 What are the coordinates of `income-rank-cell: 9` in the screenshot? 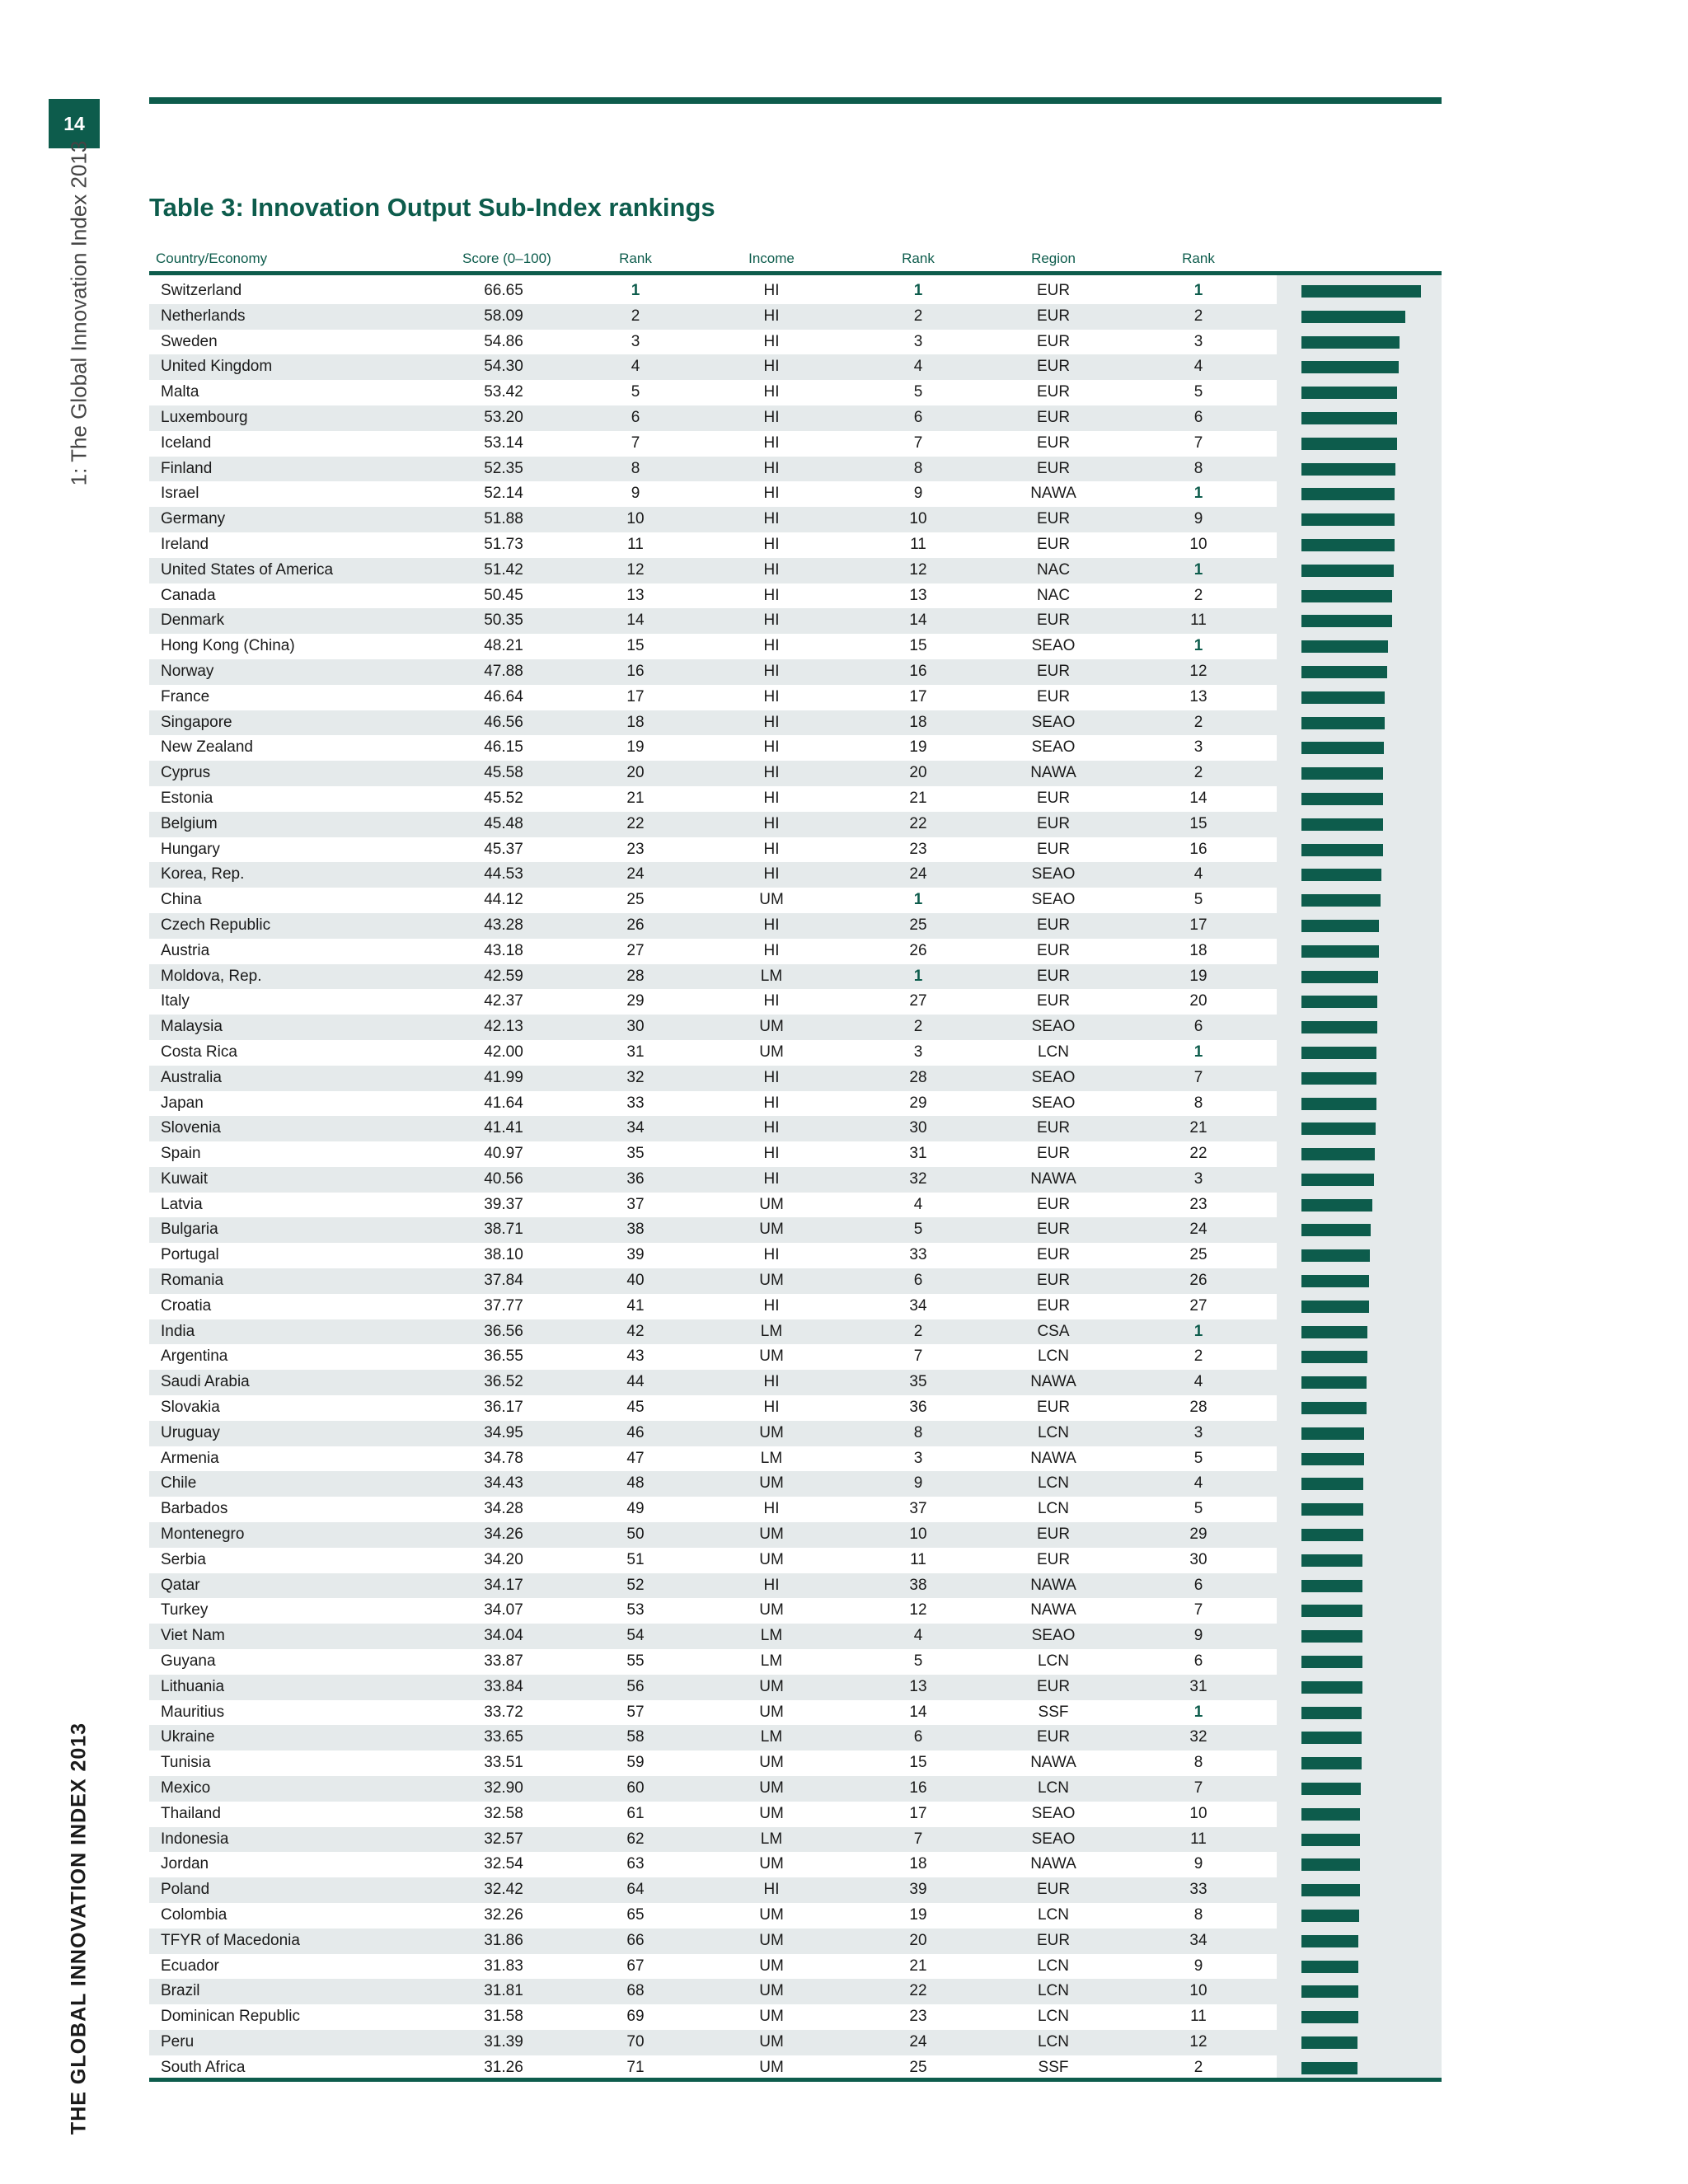 It's located at (918, 494).